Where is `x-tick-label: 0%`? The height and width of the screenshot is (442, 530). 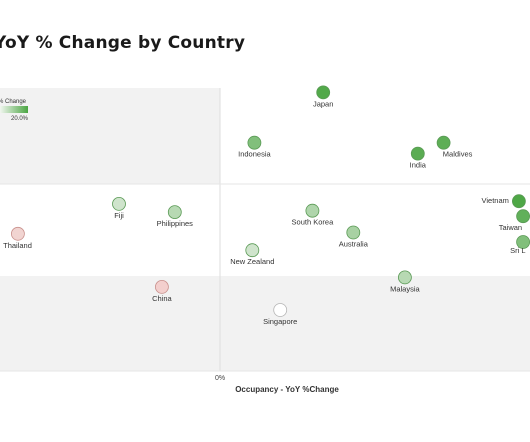
x-tick-label: 0% is located at coordinates (220, 378).